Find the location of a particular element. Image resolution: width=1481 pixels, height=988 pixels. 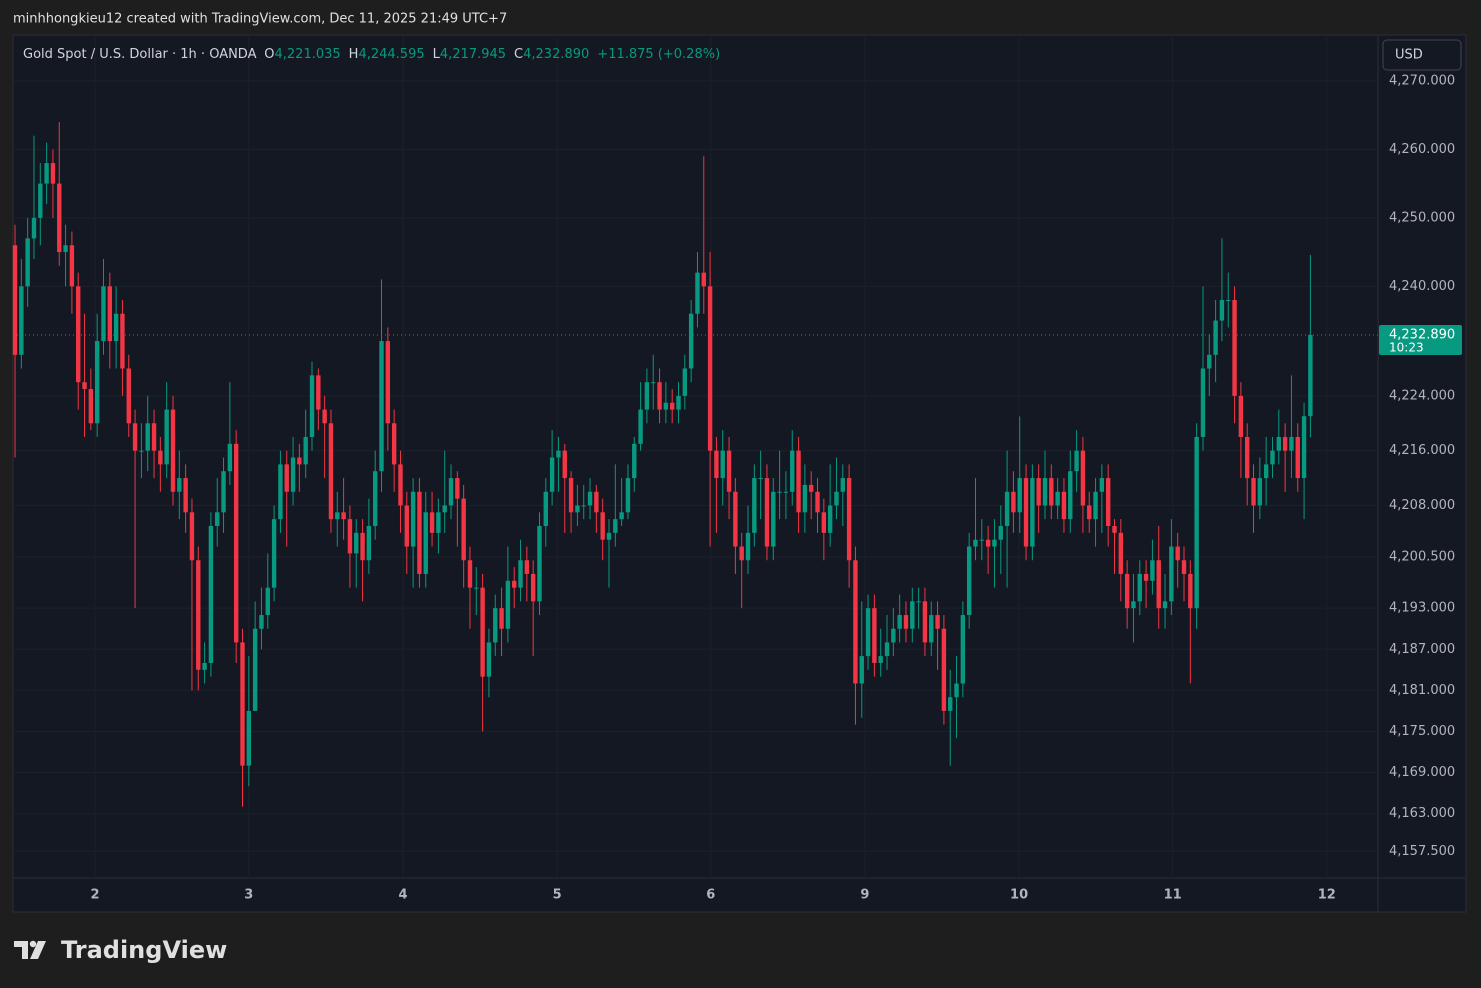

currency: USD is located at coordinates (1409, 55).